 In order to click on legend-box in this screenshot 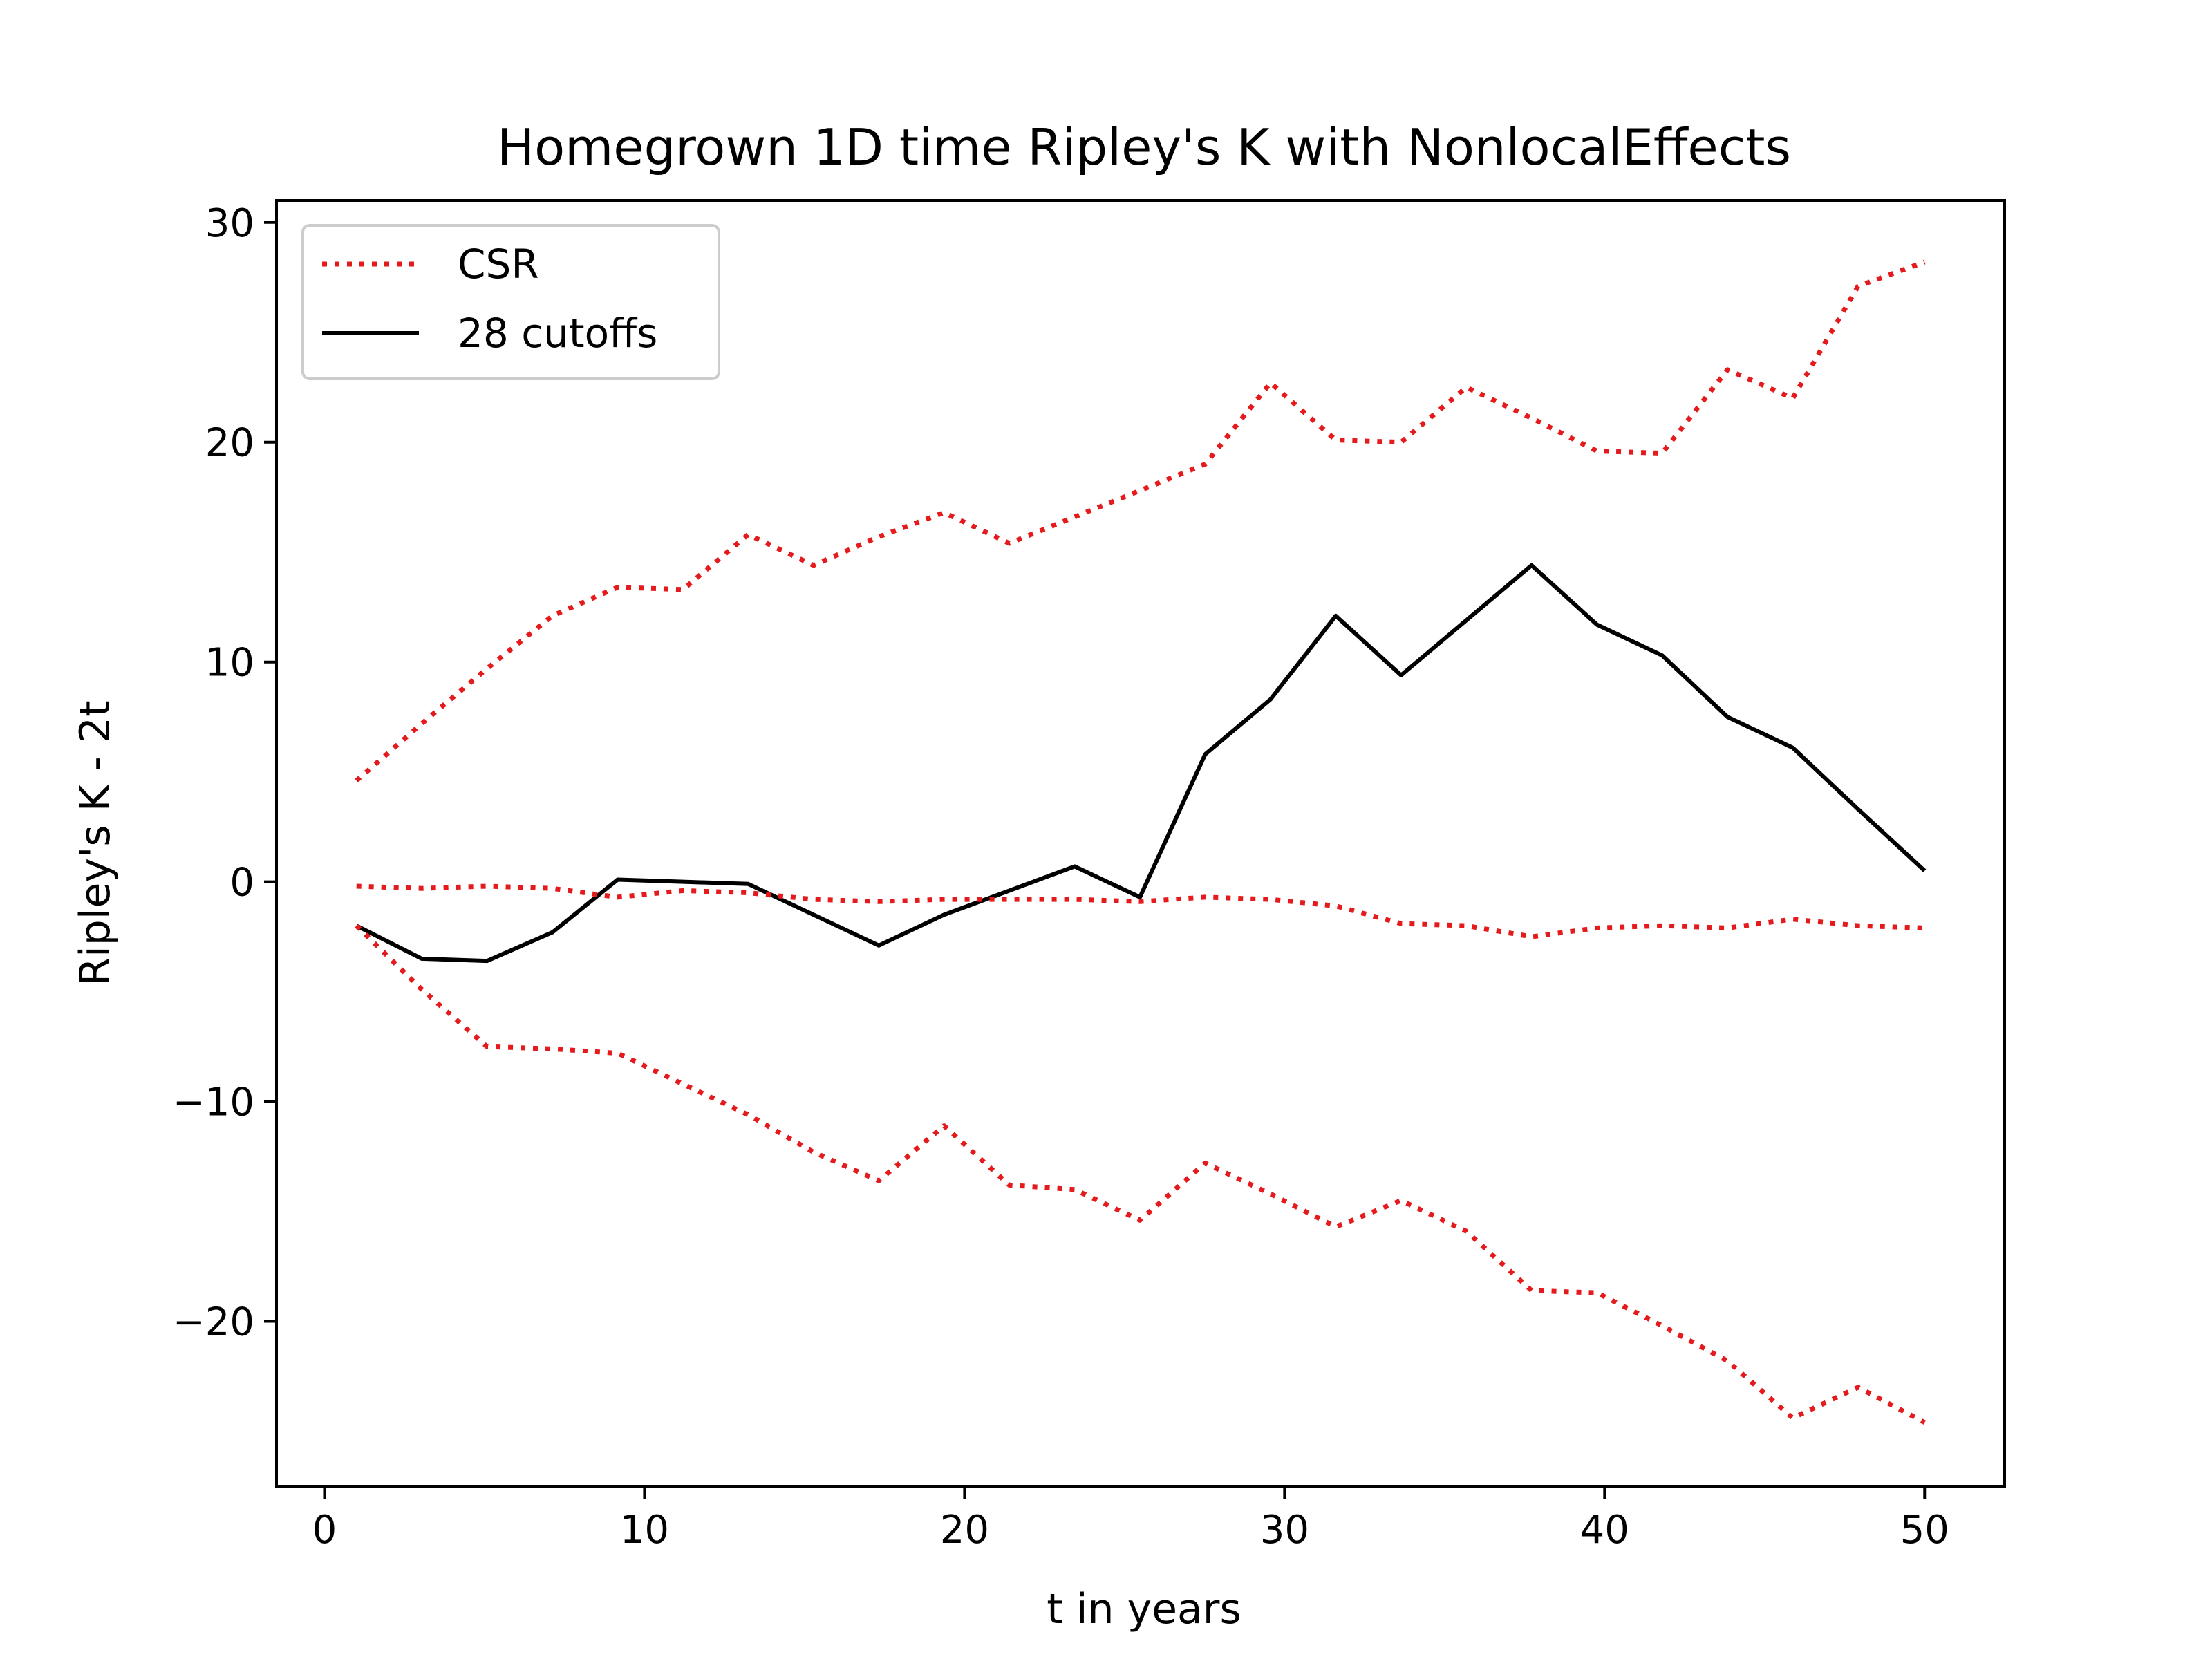, I will do `click(510, 302)`.